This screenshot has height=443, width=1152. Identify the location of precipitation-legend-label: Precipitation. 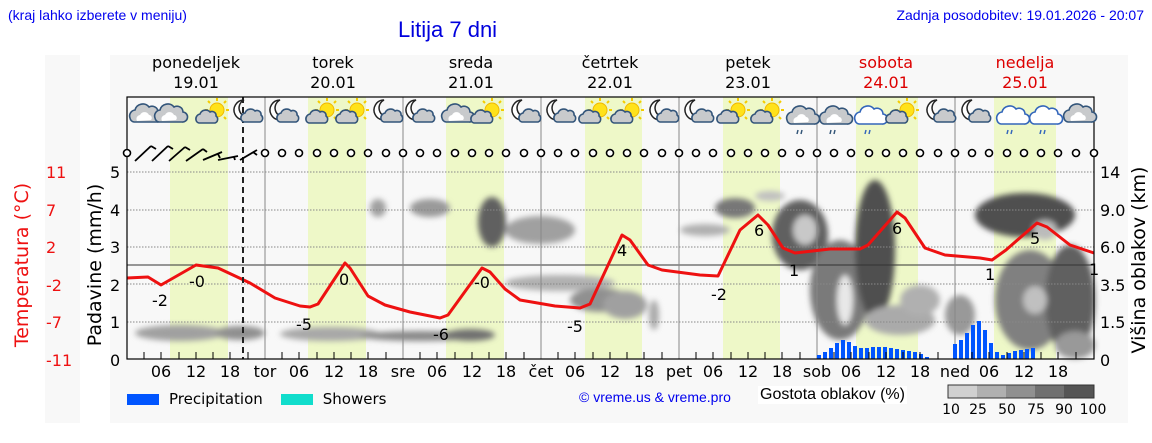
(216, 399).